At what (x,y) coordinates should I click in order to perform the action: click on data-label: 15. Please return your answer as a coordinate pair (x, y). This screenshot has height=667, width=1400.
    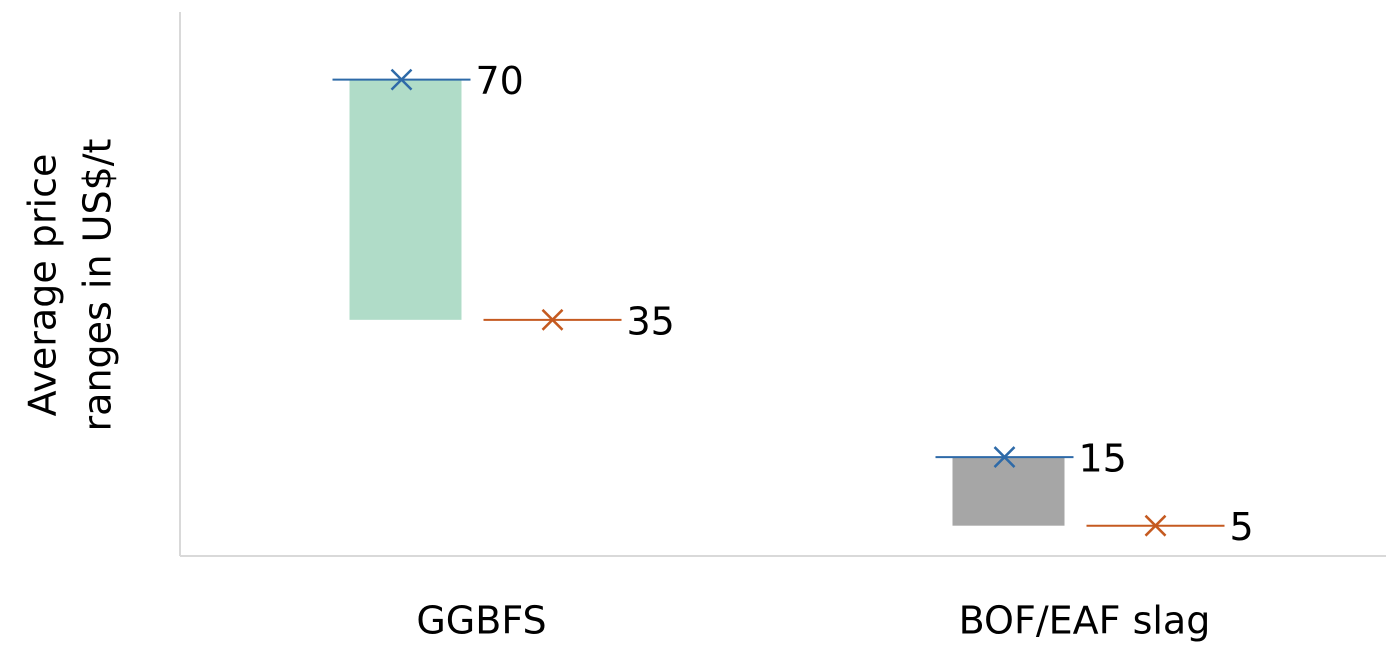
    Looking at the image, I should click on (1103, 459).